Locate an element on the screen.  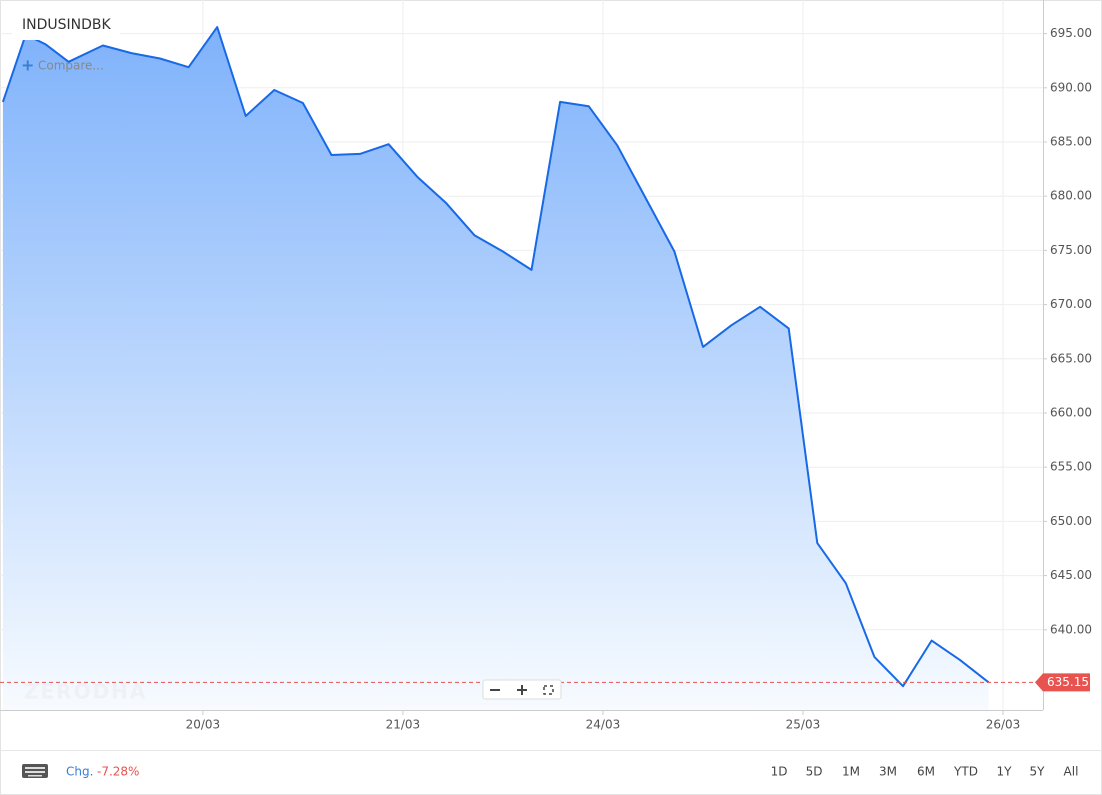
y-tick-label: 675.00 is located at coordinates (1071, 250).